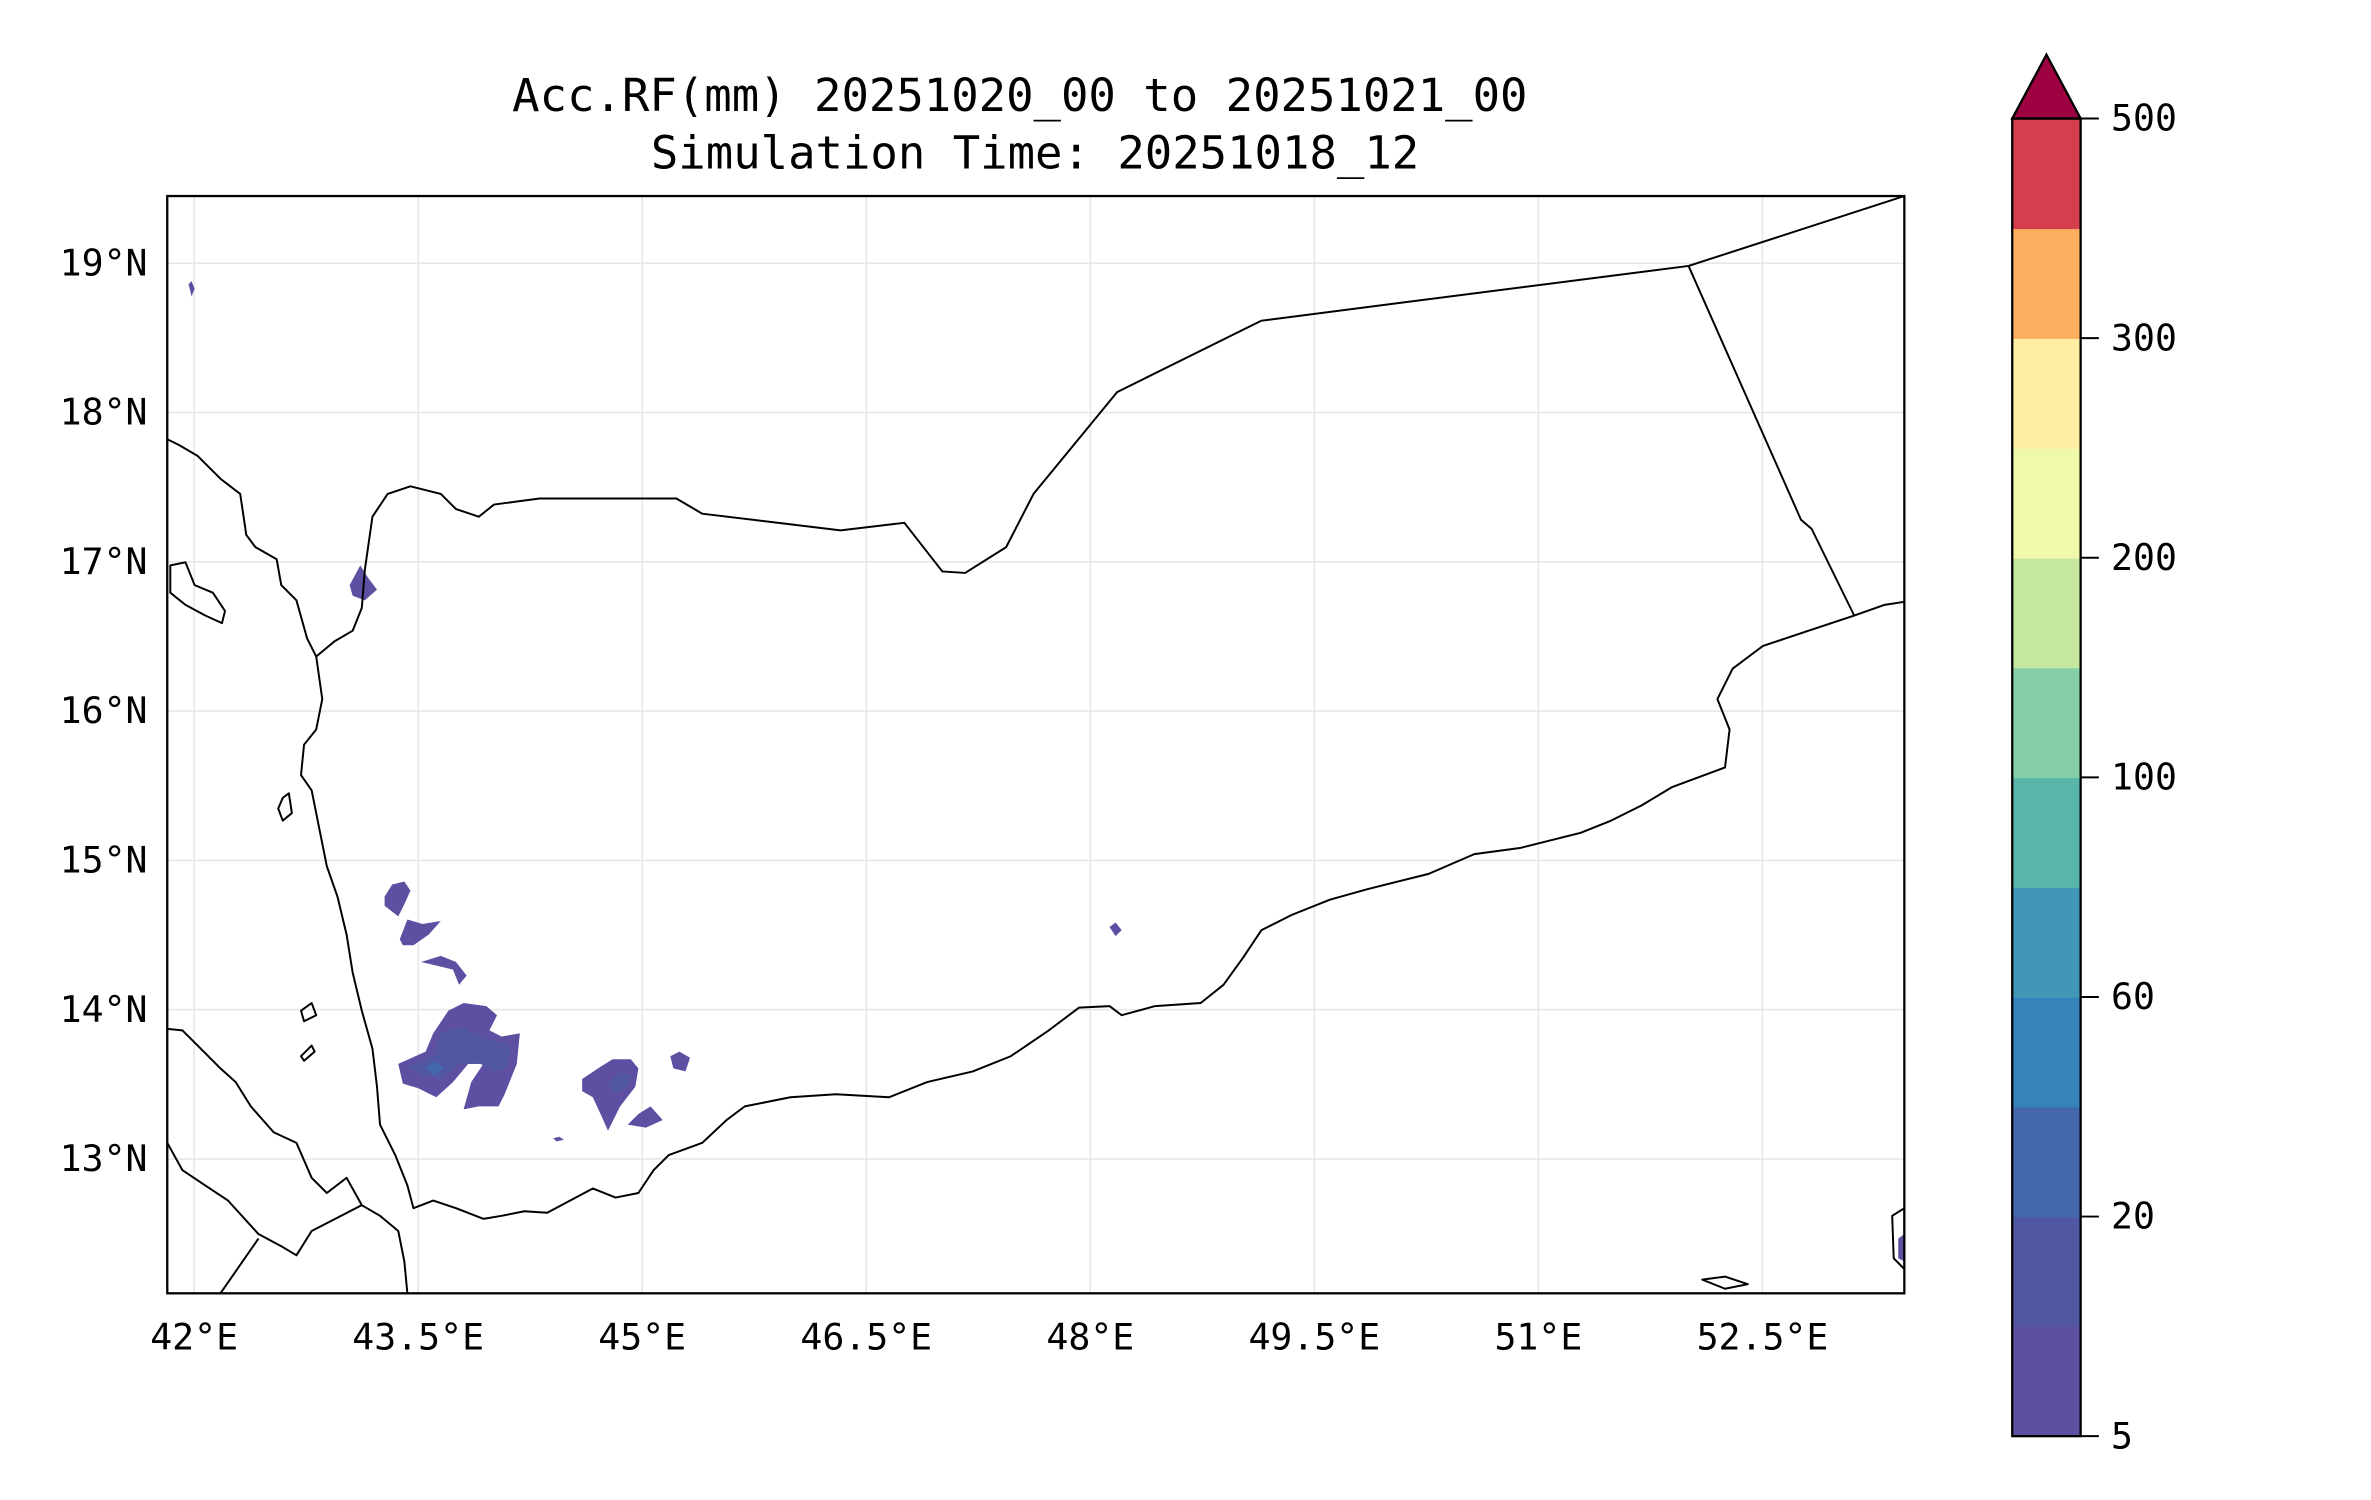  What do you see at coordinates (2093, 754) in the screenshot?
I see `colorbar: 5 20 60 100 200 300 500` at bounding box center [2093, 754].